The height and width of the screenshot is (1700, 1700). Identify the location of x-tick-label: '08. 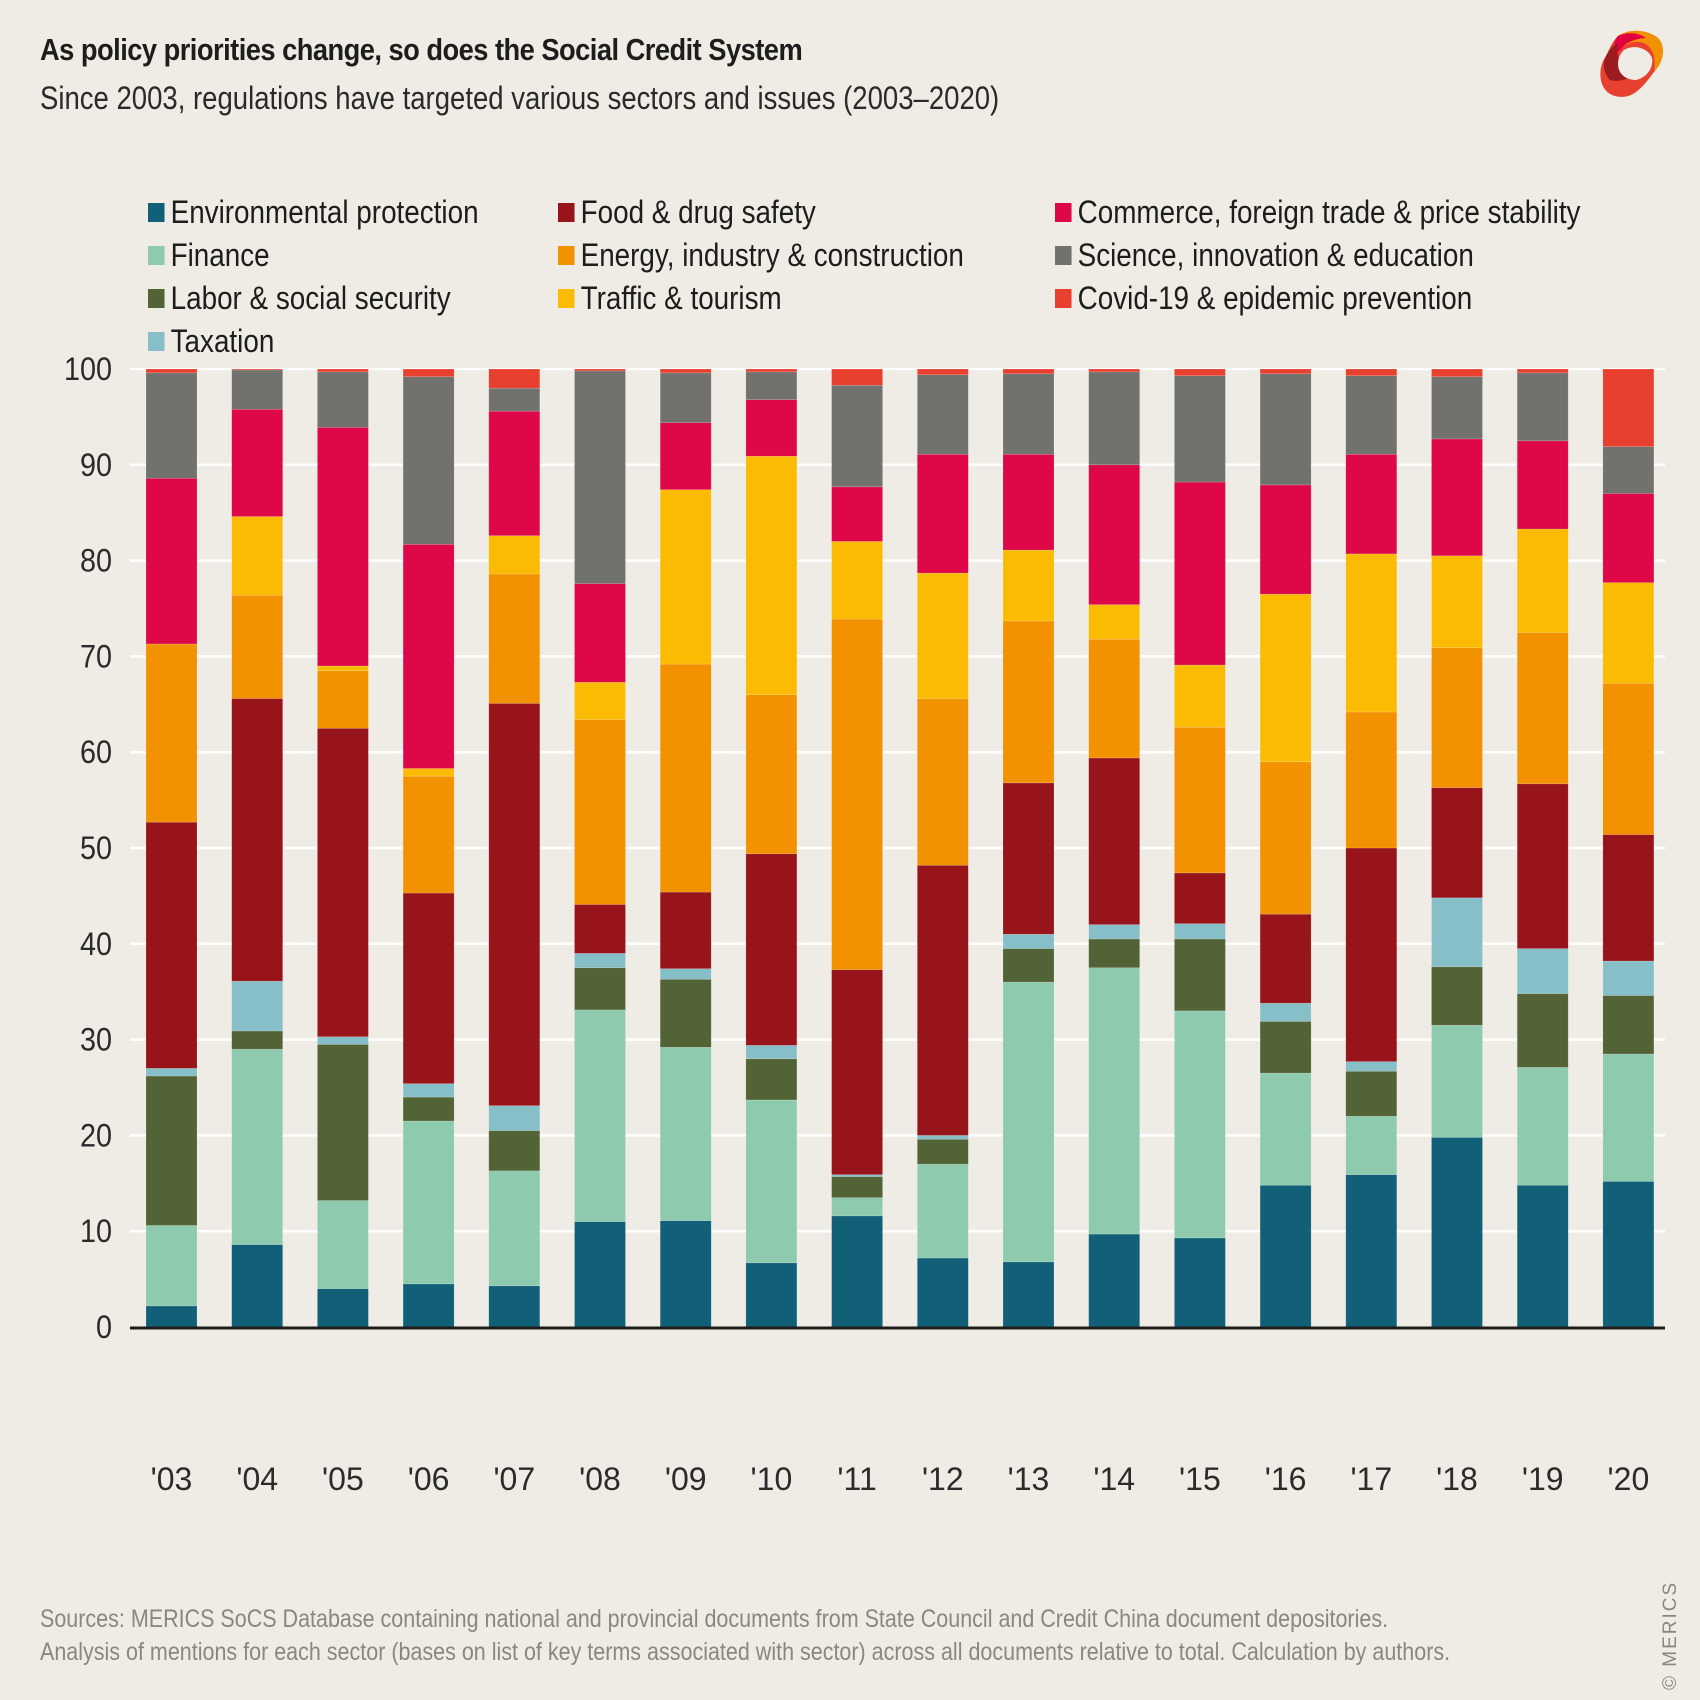
(600, 1479).